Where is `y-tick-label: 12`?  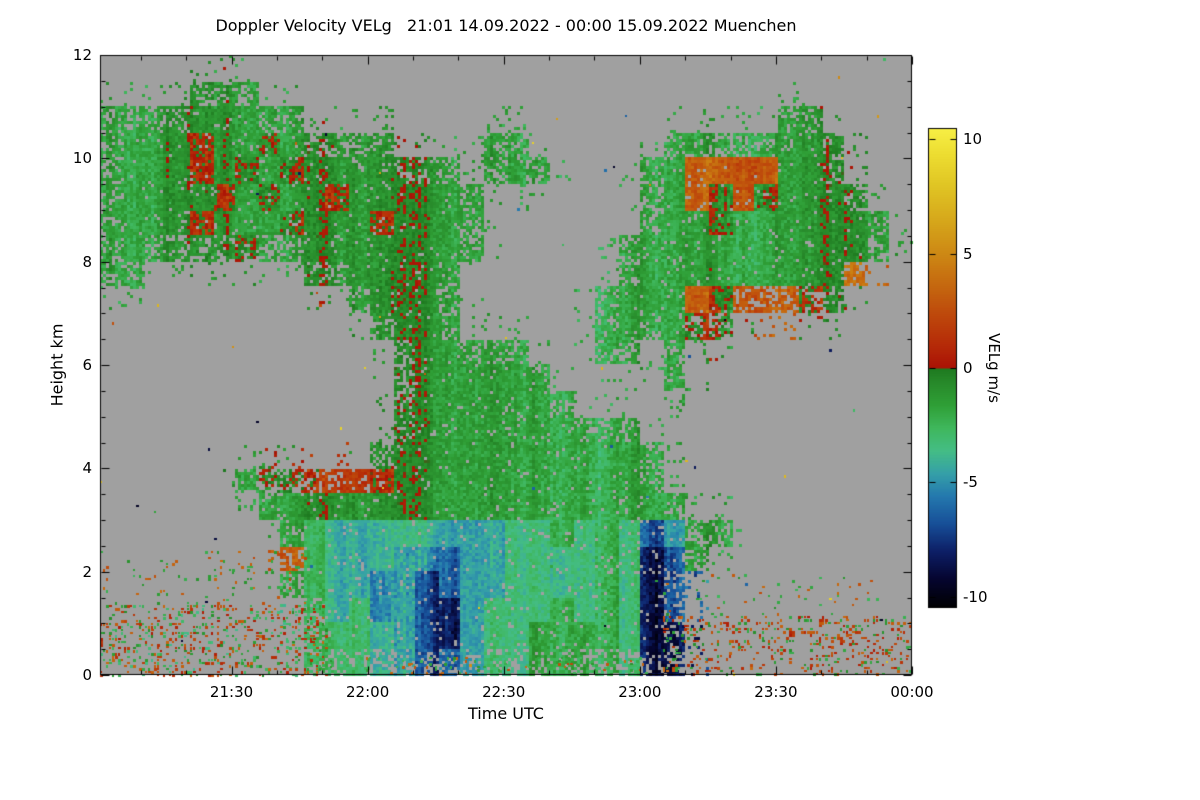 y-tick-label: 12 is located at coordinates (82, 55).